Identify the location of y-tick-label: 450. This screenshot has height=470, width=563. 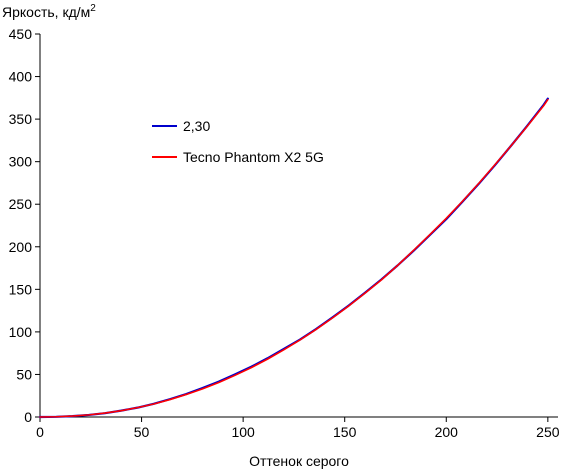
(21, 34).